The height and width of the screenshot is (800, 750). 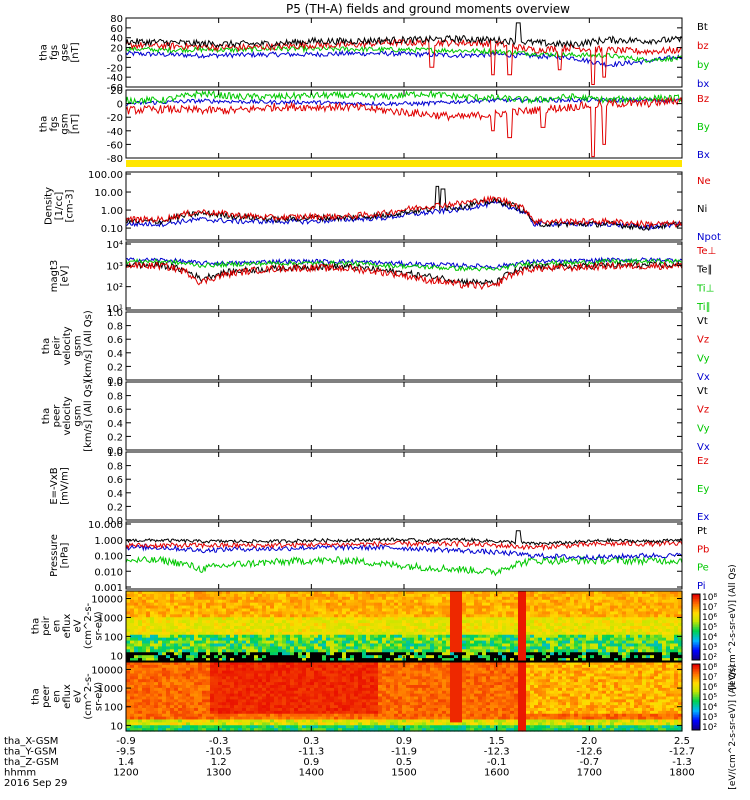 What do you see at coordinates (114, 245) in the screenshot?
I see `y-tick-label: 10⁴` at bounding box center [114, 245].